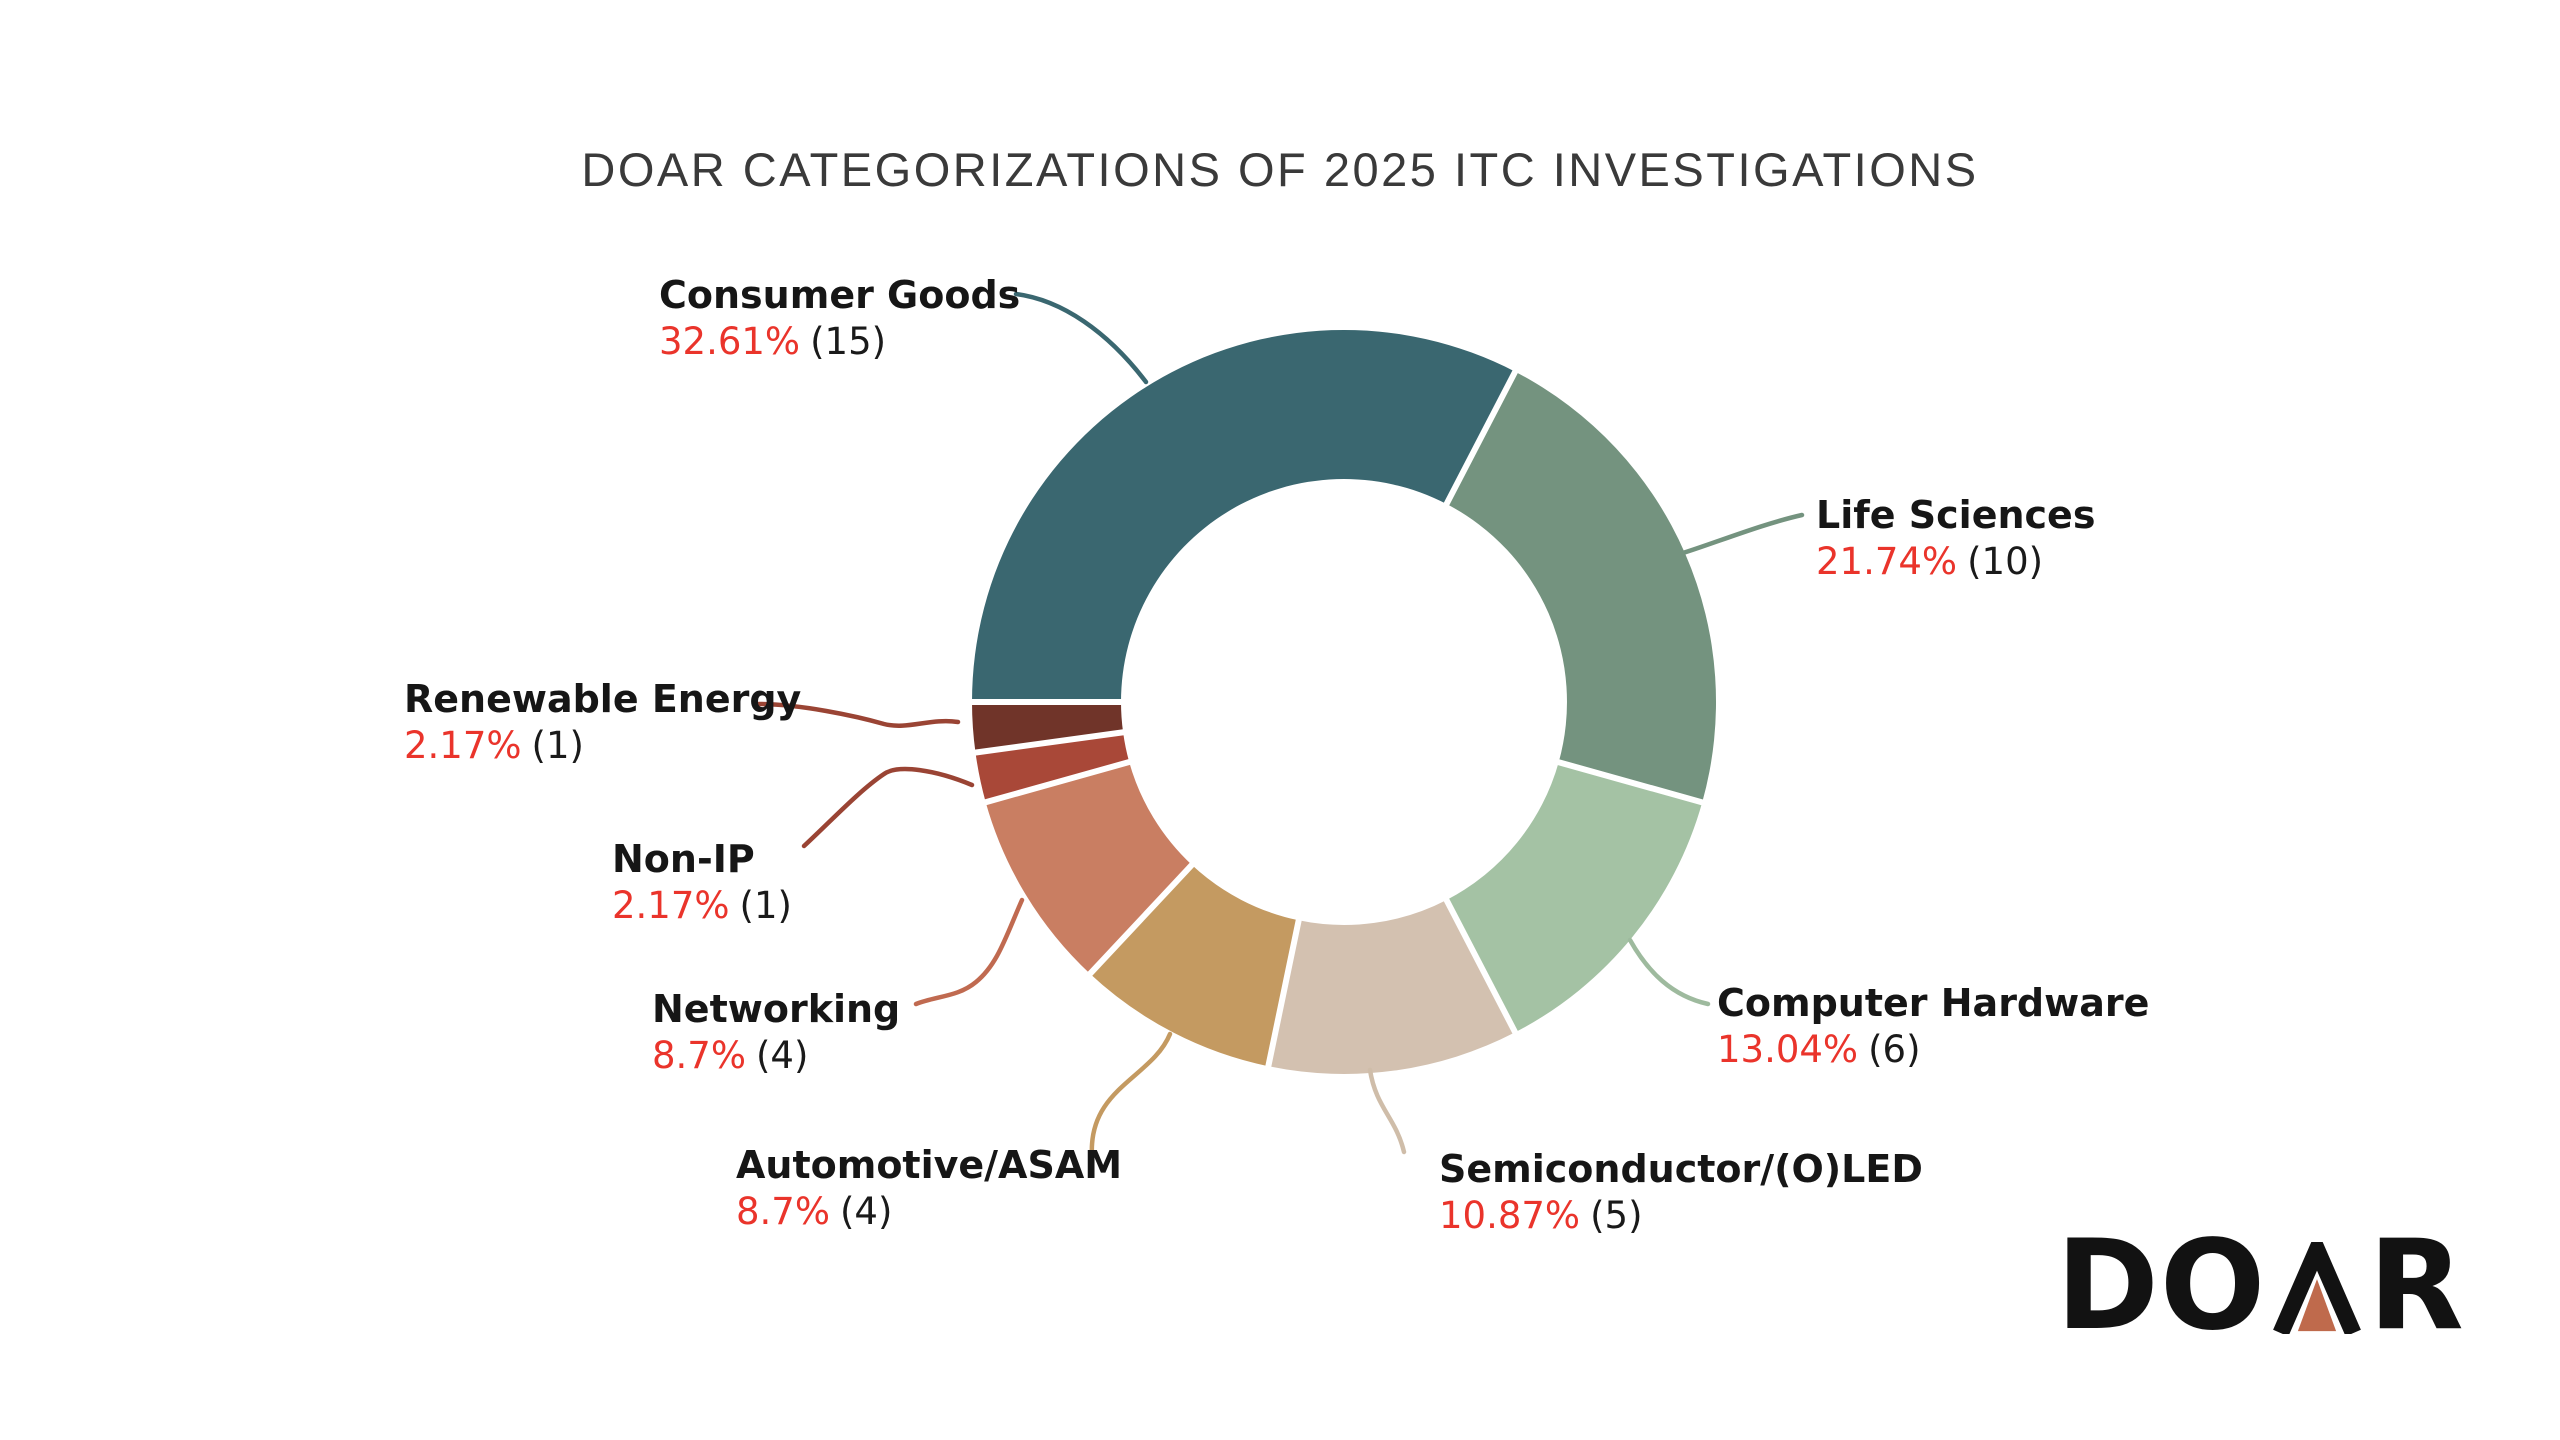 The image size is (2560, 1440). I want to click on category-name: Automotive/ASAM, so click(929, 1165).